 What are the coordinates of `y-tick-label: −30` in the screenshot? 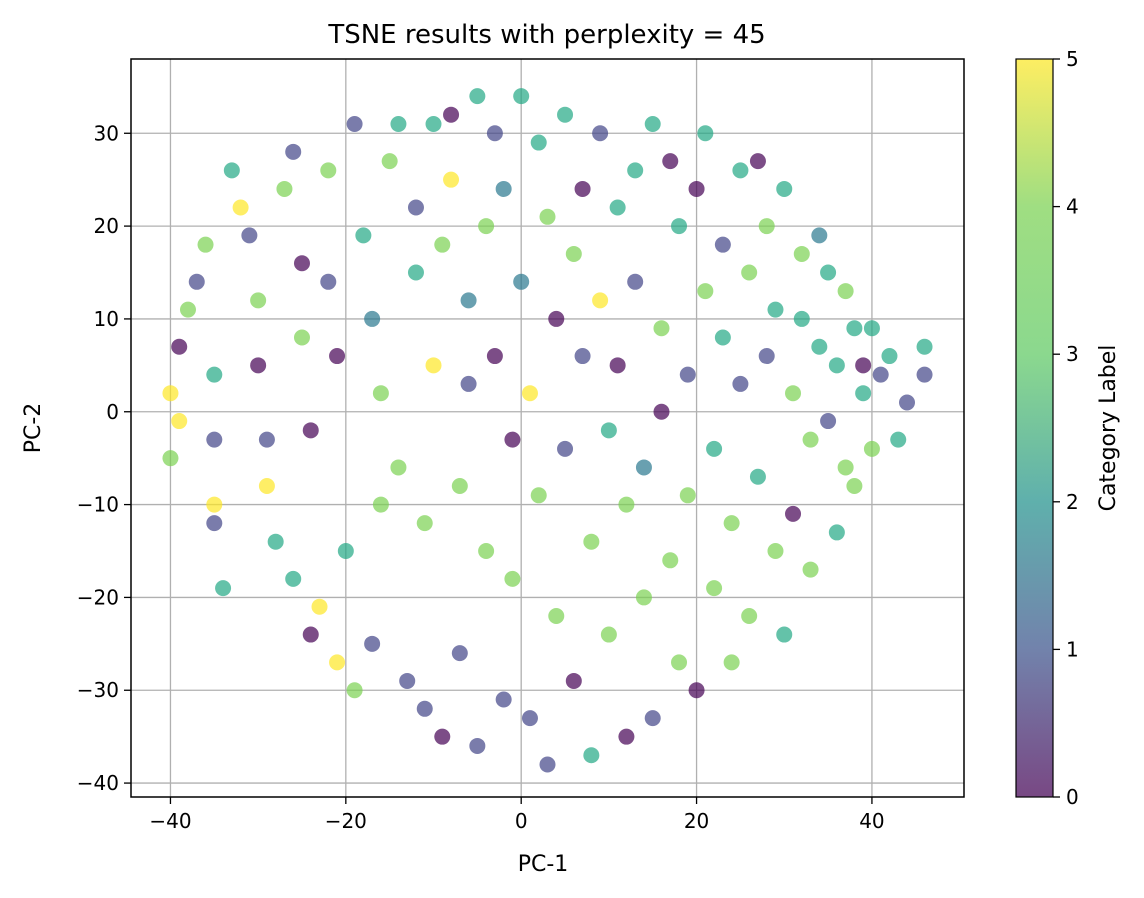 It's located at (98, 690).